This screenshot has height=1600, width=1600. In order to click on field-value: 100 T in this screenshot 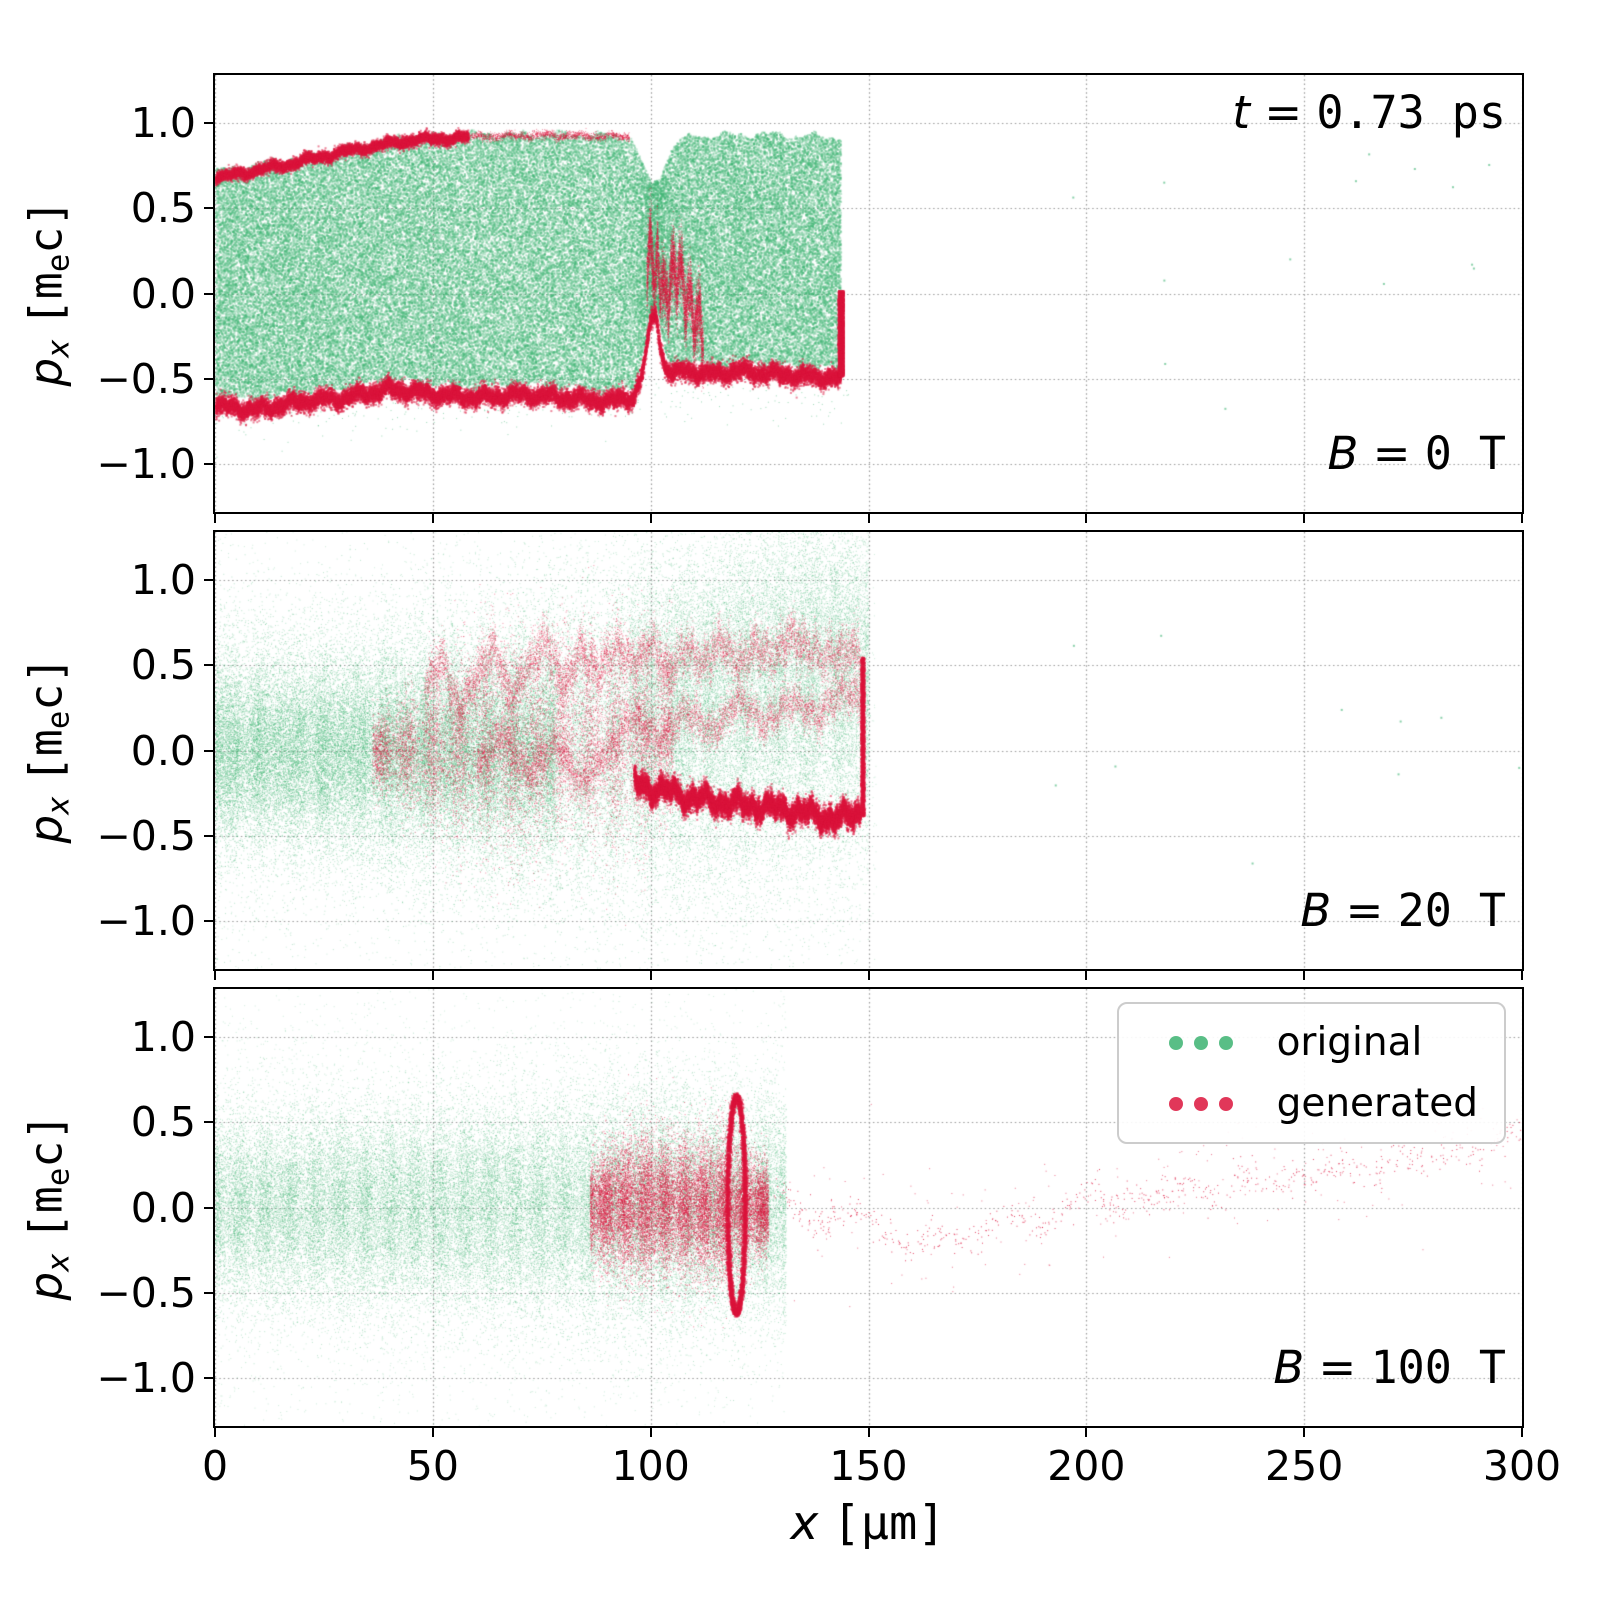, I will do `click(1438, 1367)`.